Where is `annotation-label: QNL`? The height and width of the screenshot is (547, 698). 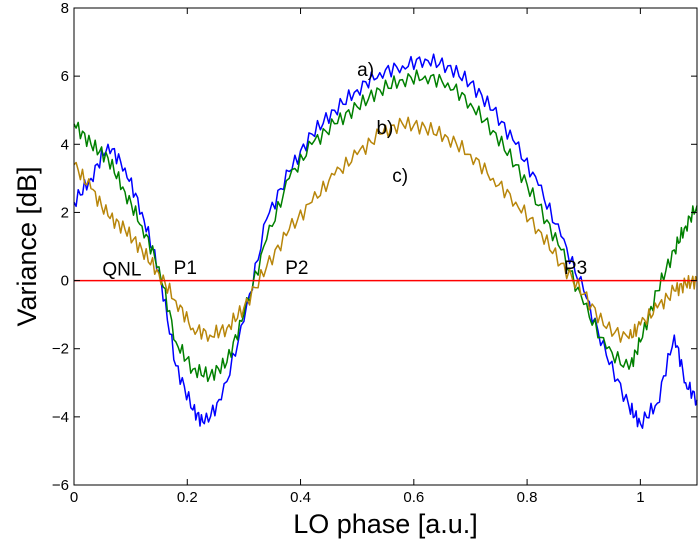
annotation-label: QNL is located at coordinates (121, 269).